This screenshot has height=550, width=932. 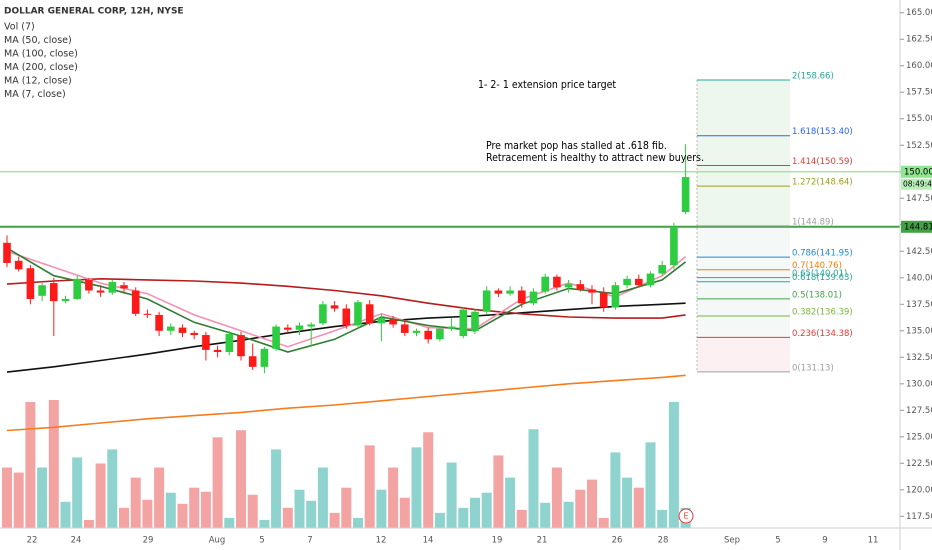 What do you see at coordinates (916, 171) in the screenshot?
I see `price-badge` at bounding box center [916, 171].